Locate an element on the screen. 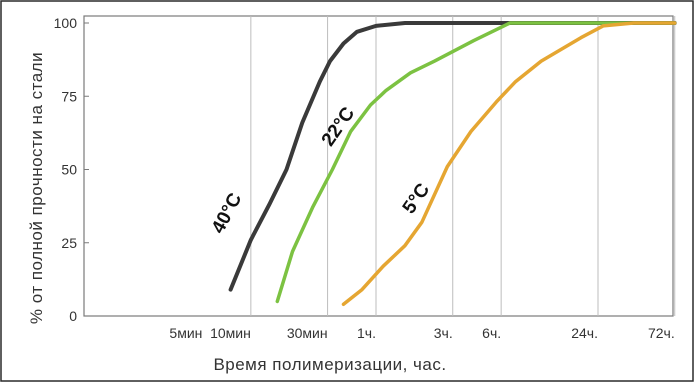  x-tick-label: 72ч. is located at coordinates (661, 333).